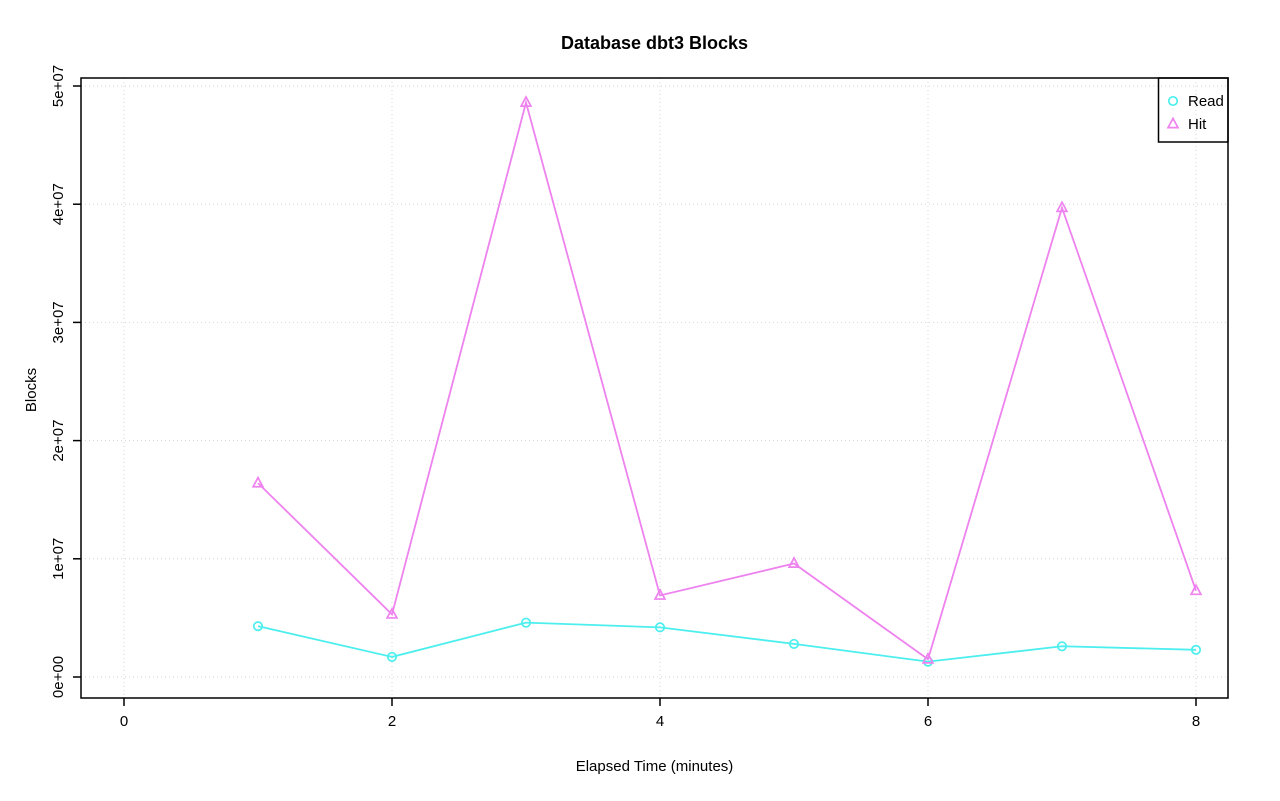 The width and height of the screenshot is (1280, 801). Describe the element at coordinates (654, 43) in the screenshot. I see `chart-title: Database dbt3 Blocks` at that location.